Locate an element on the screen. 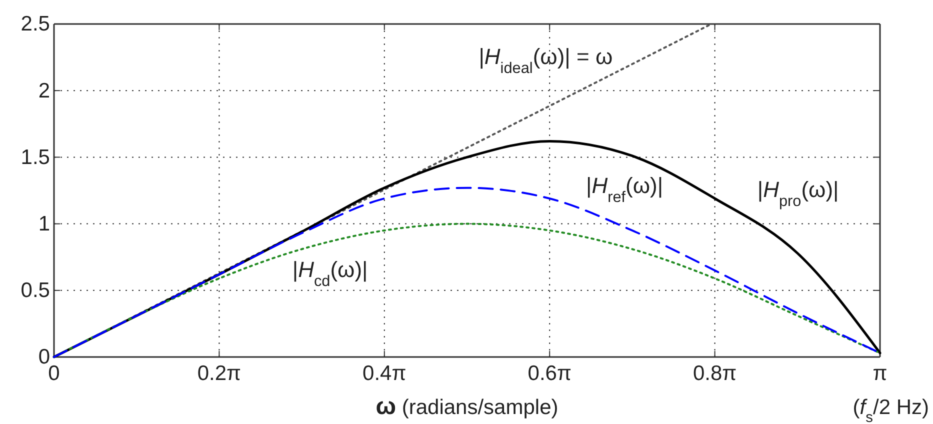 The image size is (933, 424). x-tick-label: 0.4π is located at coordinates (384, 373).